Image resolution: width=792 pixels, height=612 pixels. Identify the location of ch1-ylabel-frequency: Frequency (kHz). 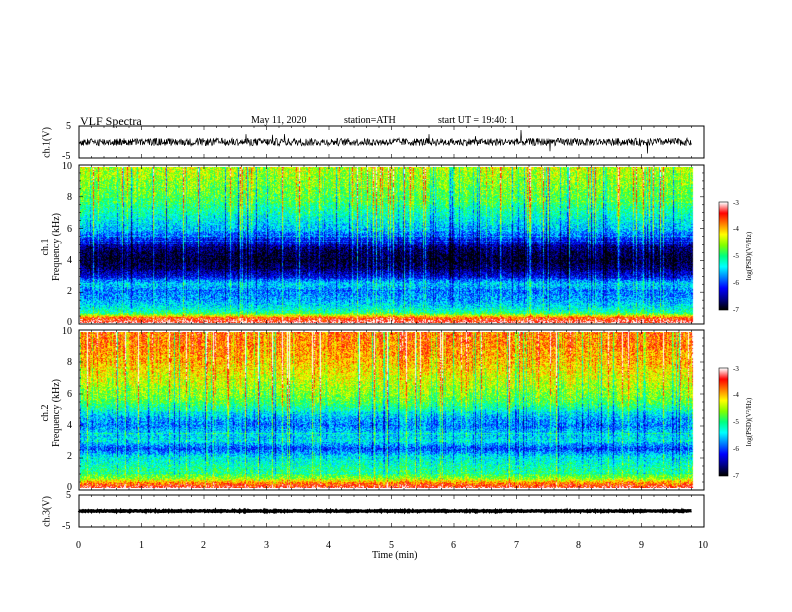
(56, 247).